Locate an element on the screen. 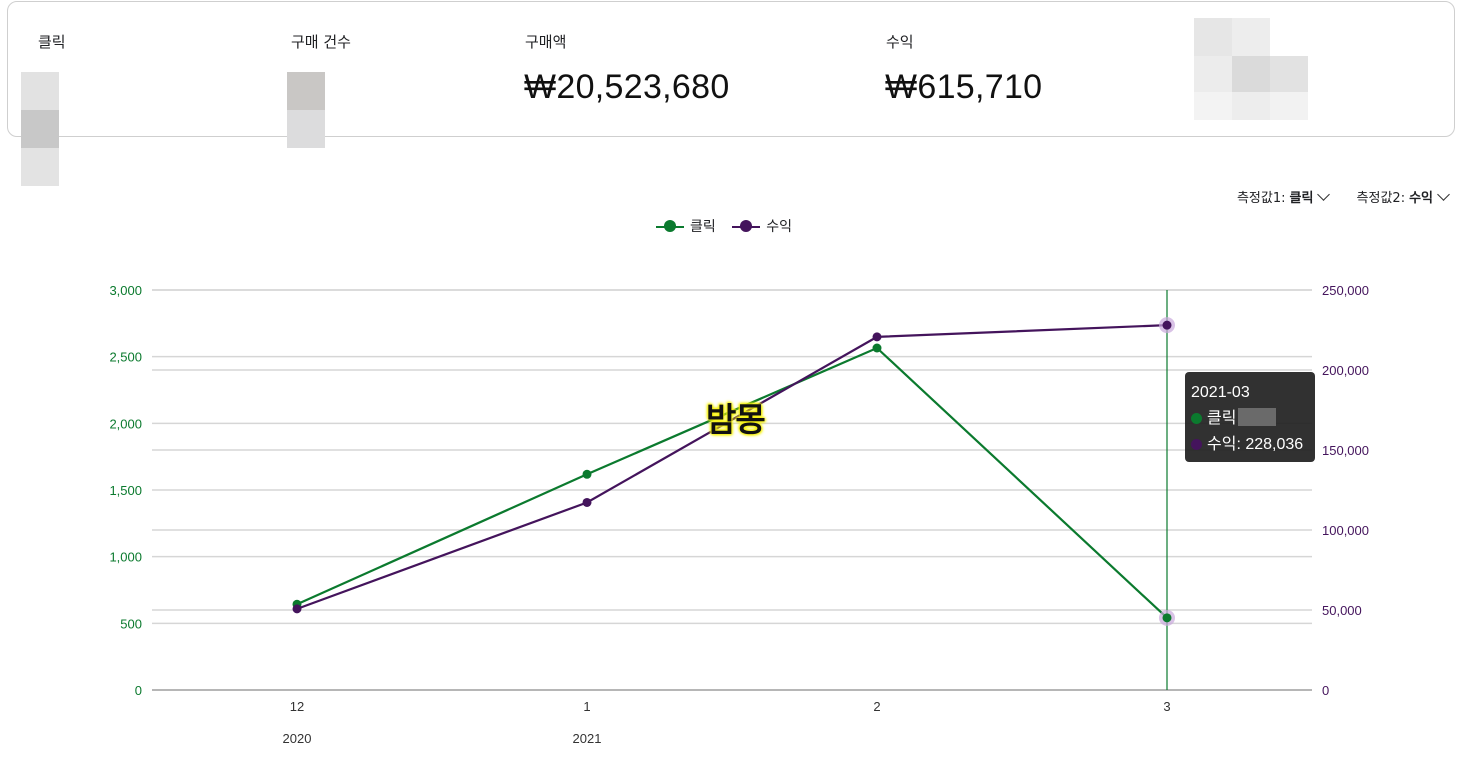 The width and height of the screenshot is (1463, 764). metric-revenue-value: ₩615,710 is located at coordinates (964, 87).